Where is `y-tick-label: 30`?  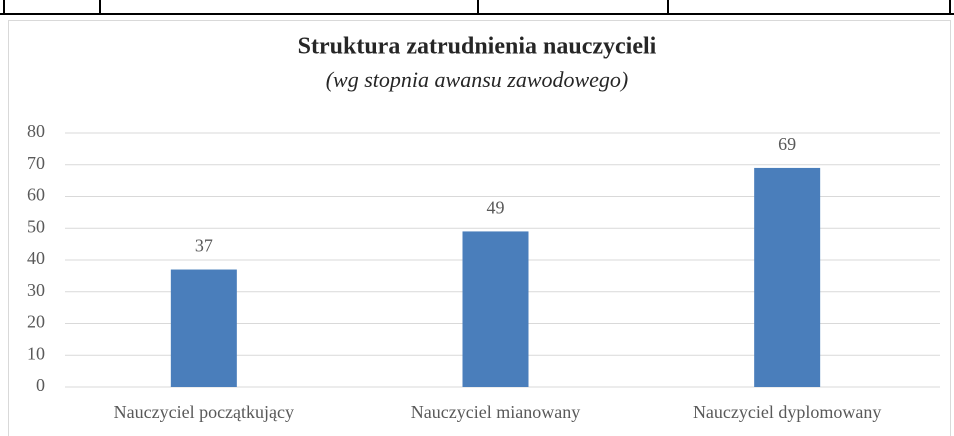 y-tick-label: 30 is located at coordinates (36, 290).